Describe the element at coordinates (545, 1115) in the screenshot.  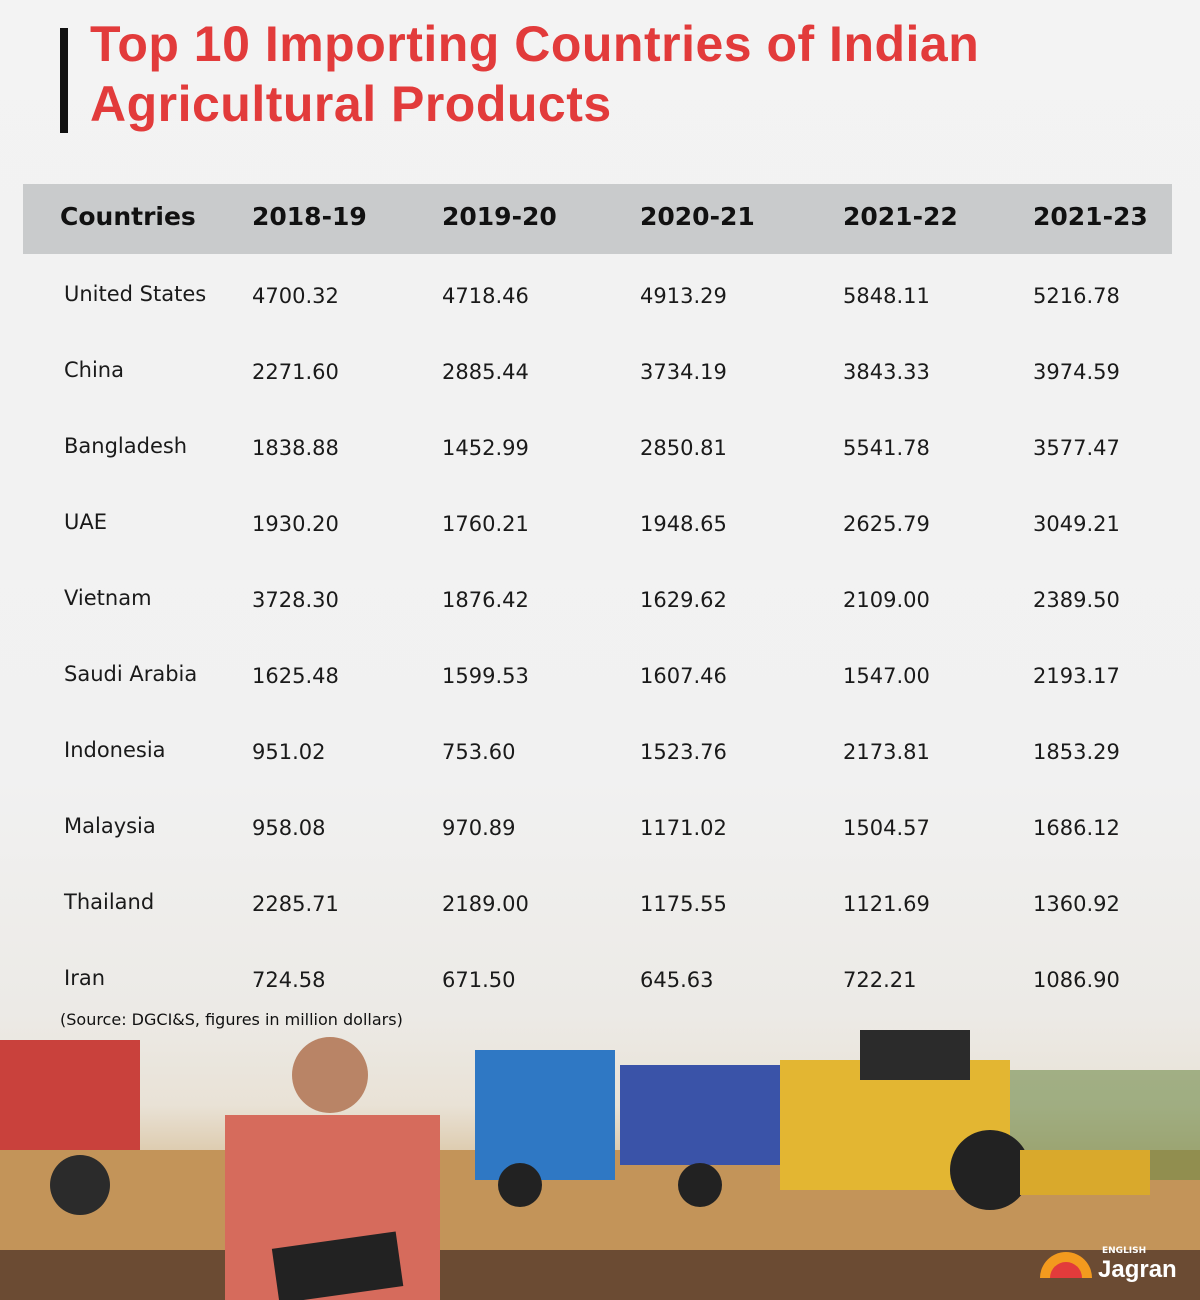
I see `truck-cab` at that location.